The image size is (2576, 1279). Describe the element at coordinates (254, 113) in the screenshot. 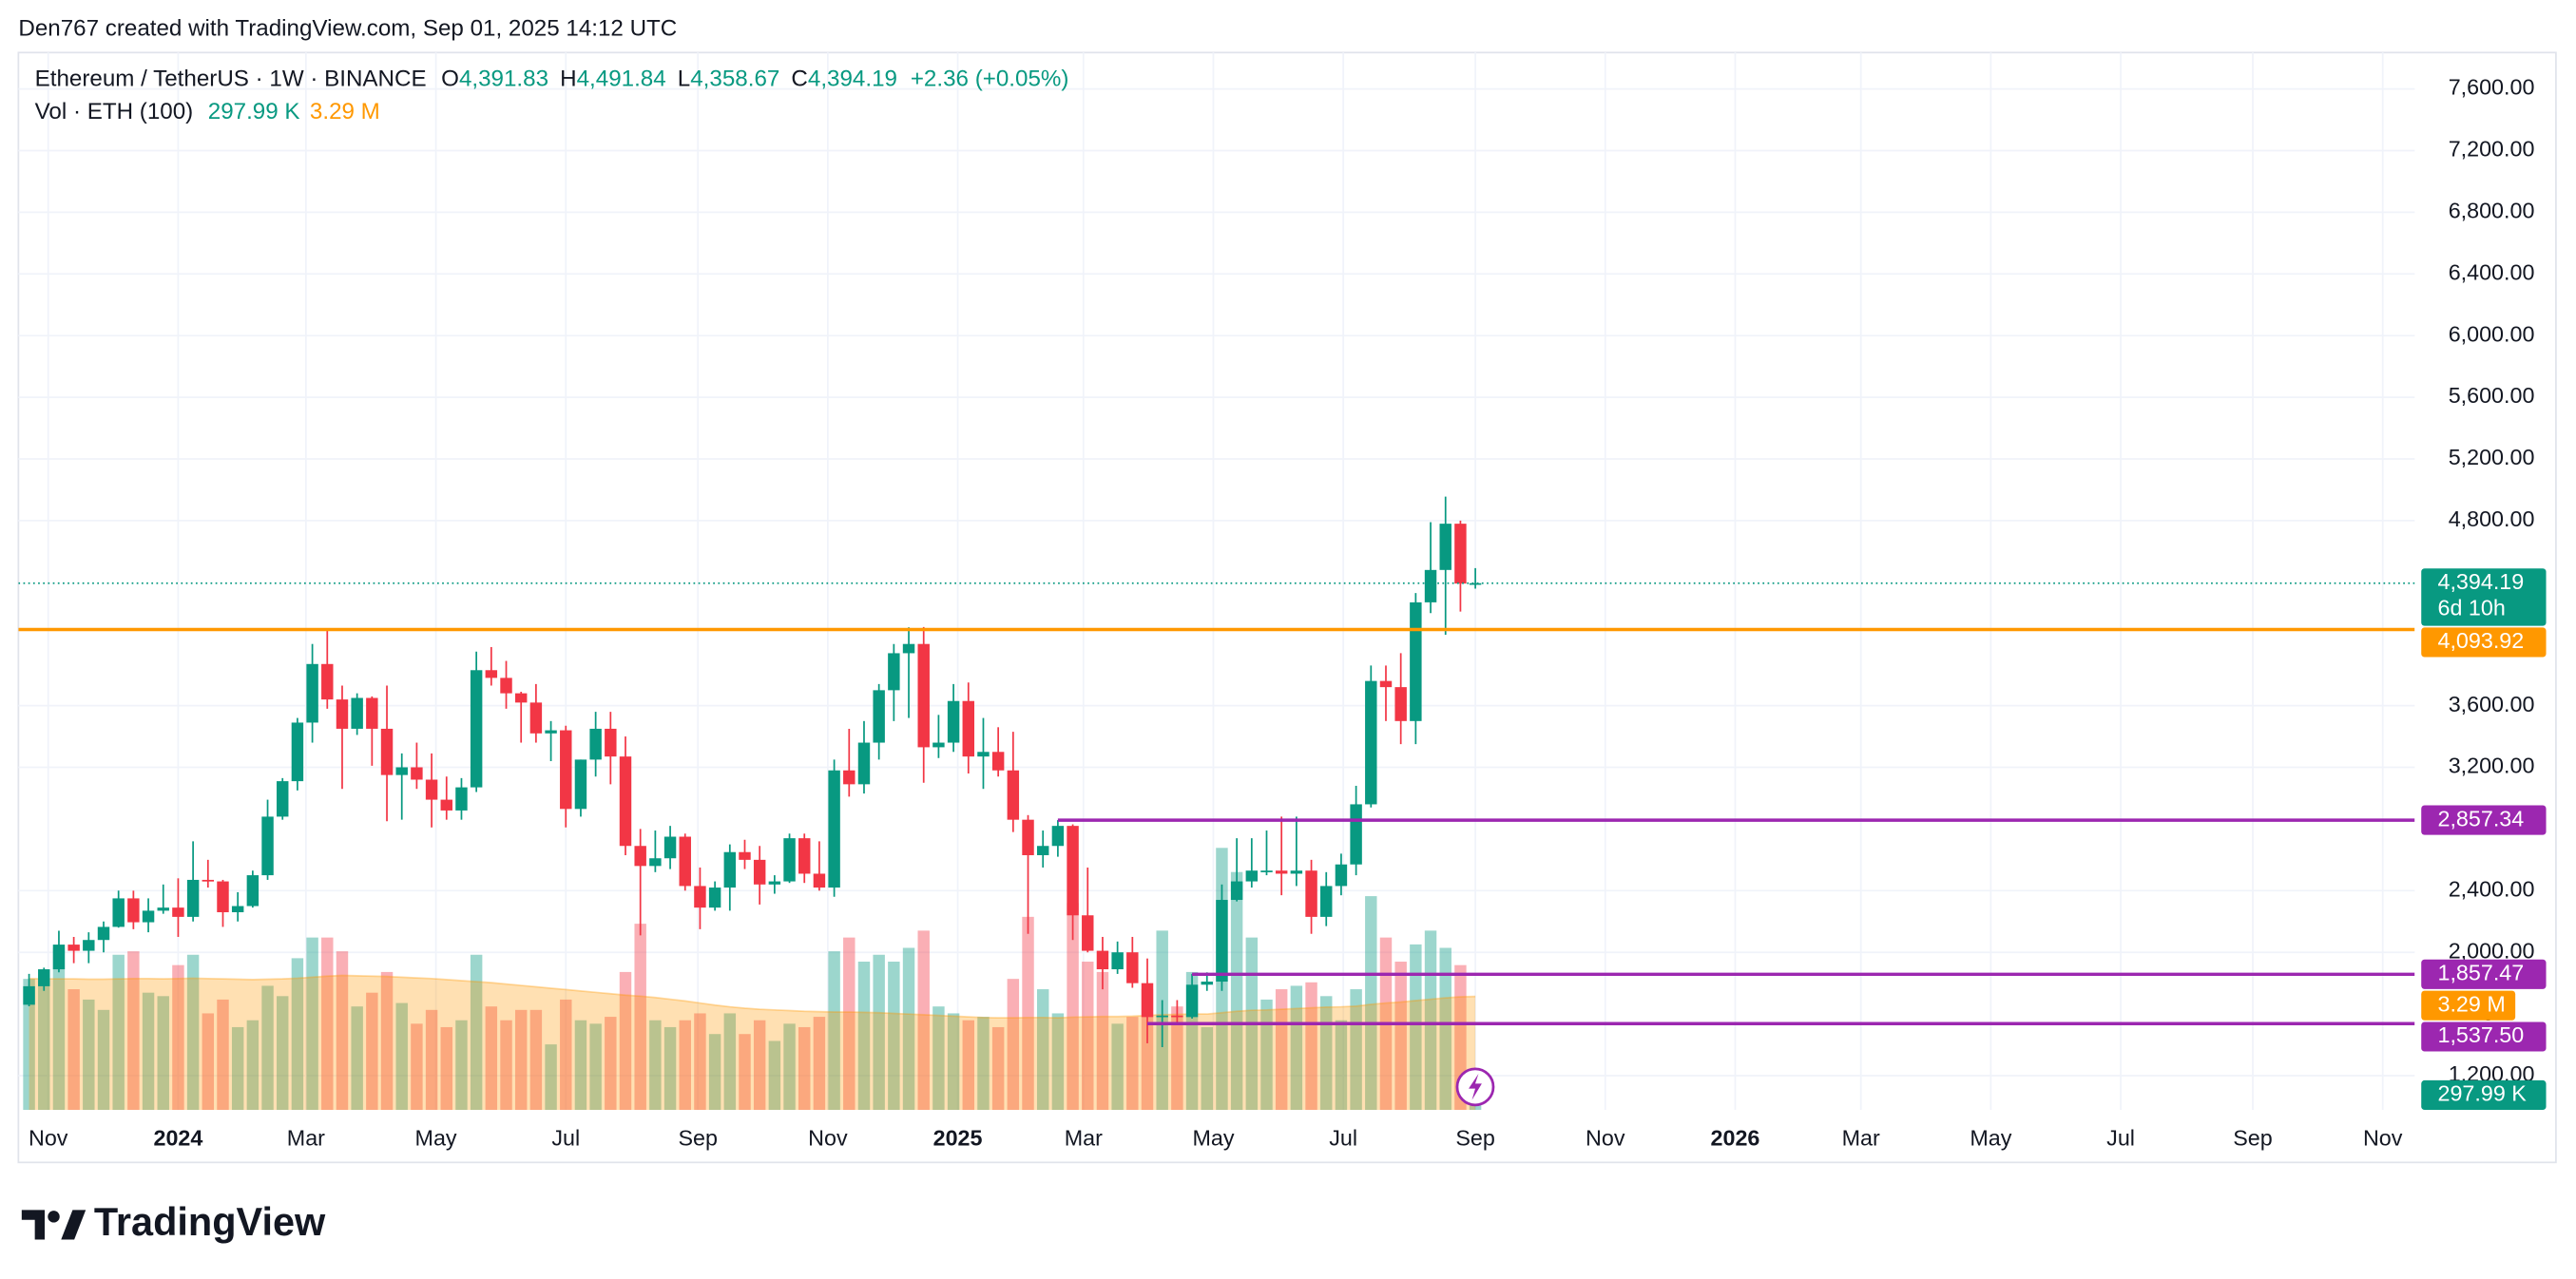

I see `volume-value: 297.99 K` at that location.